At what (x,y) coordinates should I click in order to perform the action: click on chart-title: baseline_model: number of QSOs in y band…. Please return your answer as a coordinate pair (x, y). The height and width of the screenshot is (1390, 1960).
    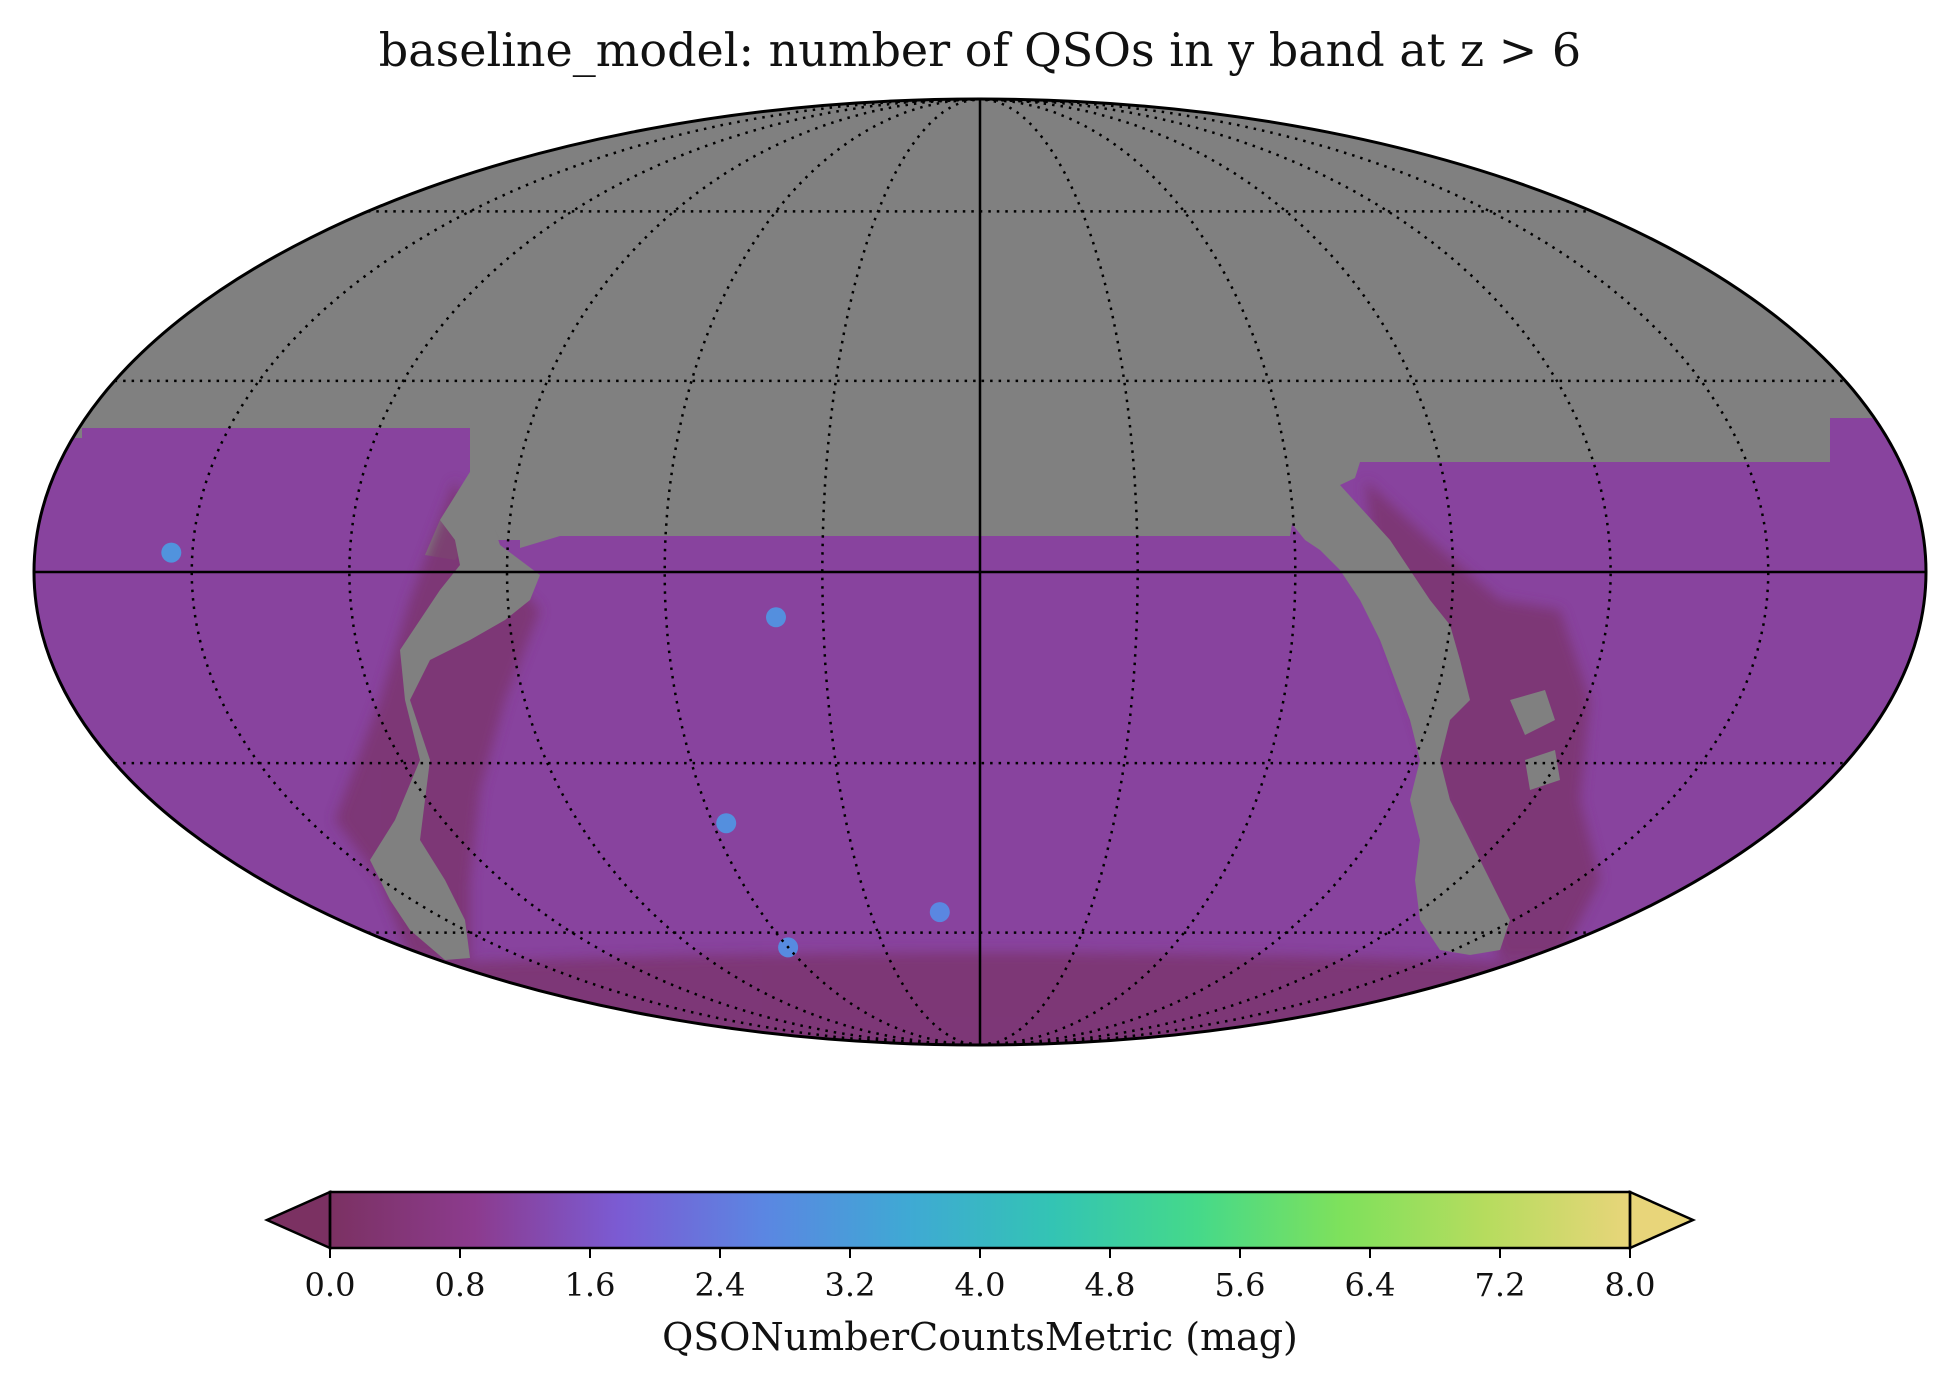
    Looking at the image, I should click on (980, 50).